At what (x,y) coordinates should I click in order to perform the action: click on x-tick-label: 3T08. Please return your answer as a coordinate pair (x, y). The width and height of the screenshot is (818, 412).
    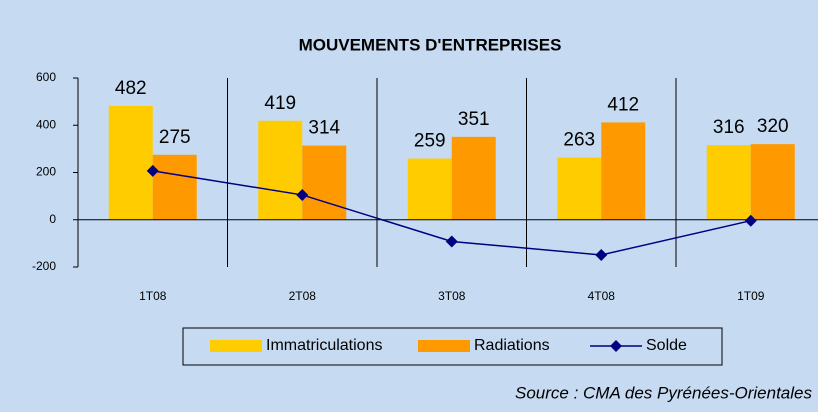
    Looking at the image, I should click on (452, 296).